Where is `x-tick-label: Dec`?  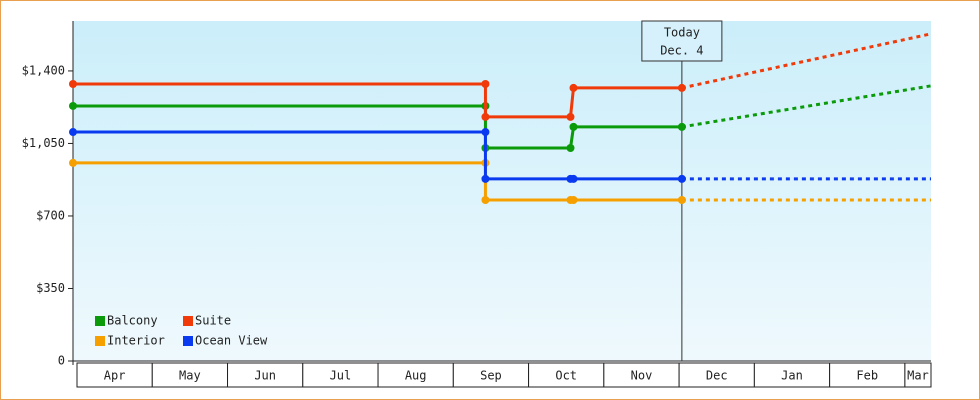 x-tick-label: Dec is located at coordinates (717, 376).